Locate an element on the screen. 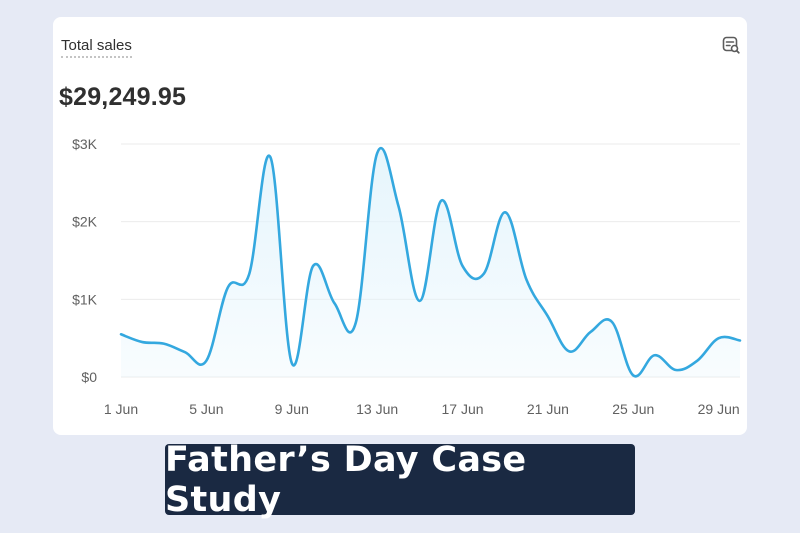 The image size is (800, 533). y-tick-label: $2K is located at coordinates (85, 222).